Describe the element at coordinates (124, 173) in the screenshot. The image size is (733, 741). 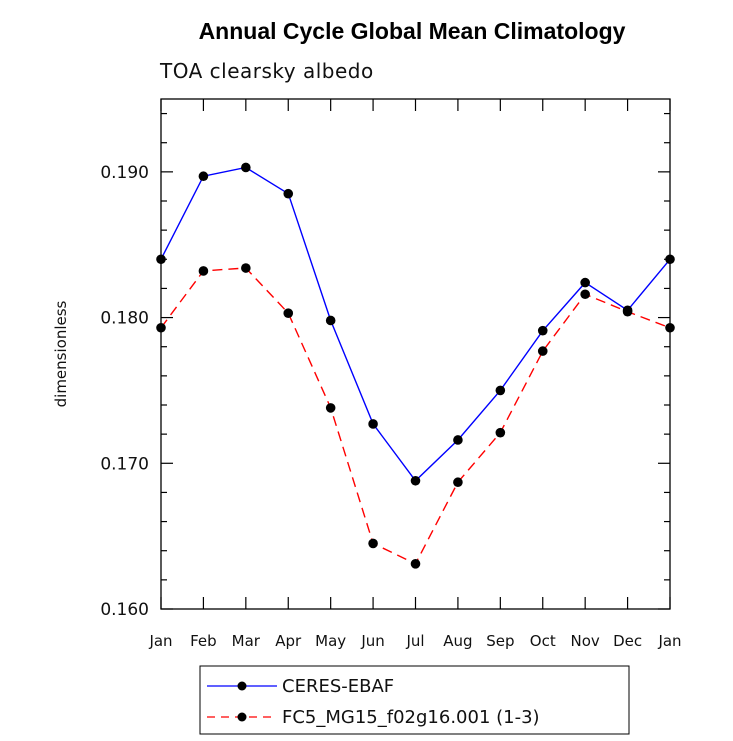
I see `y-tick-label: 0.190` at that location.